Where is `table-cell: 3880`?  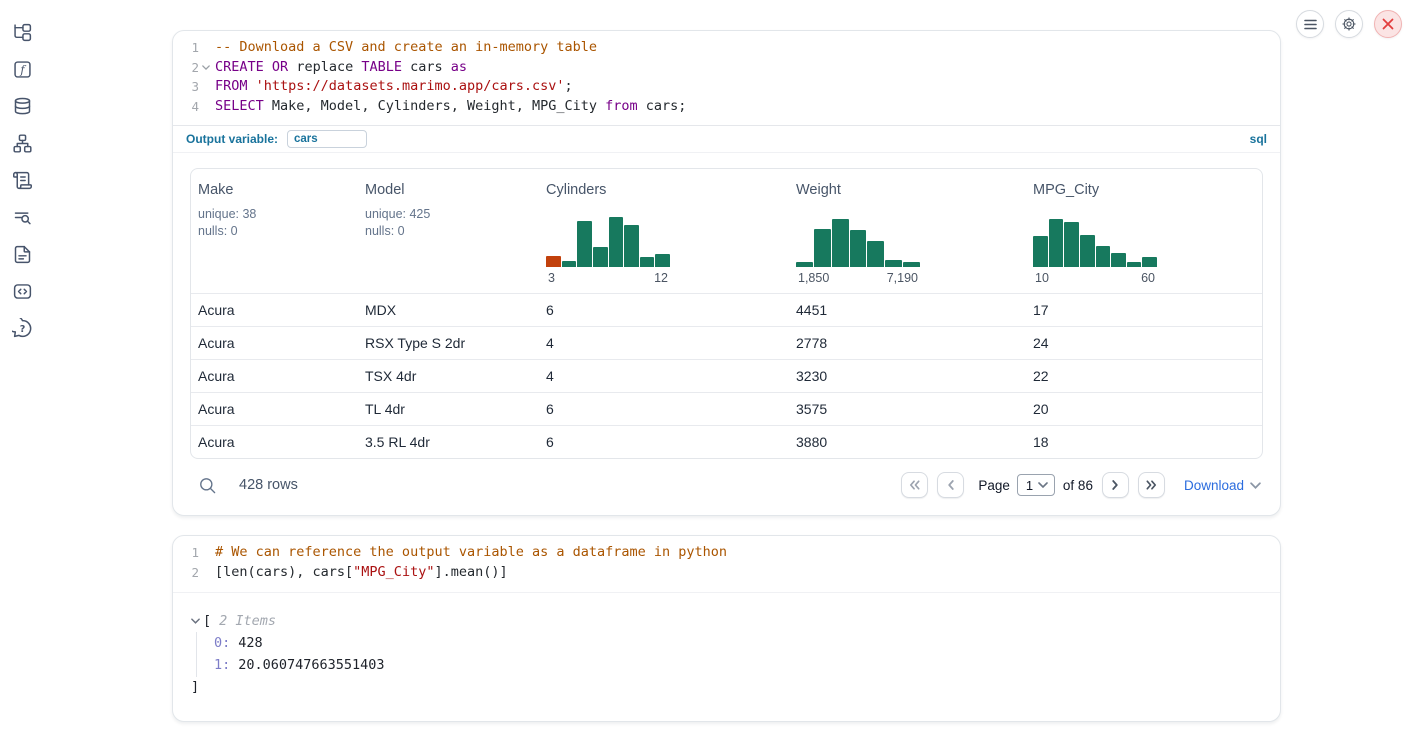
table-cell: 3880 is located at coordinates (812, 442).